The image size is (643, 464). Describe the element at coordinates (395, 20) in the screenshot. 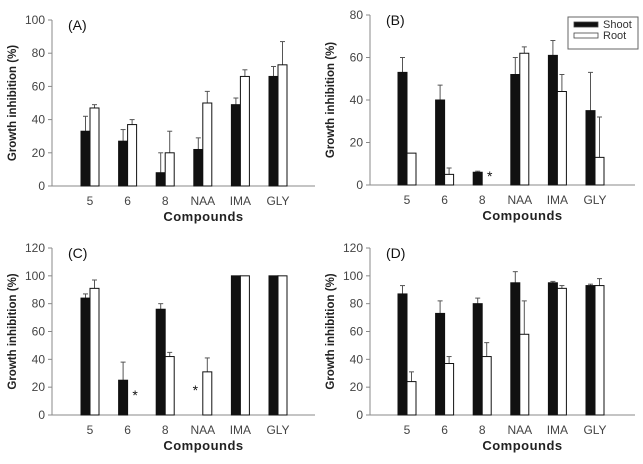

I see `panel-label: (B)` at that location.